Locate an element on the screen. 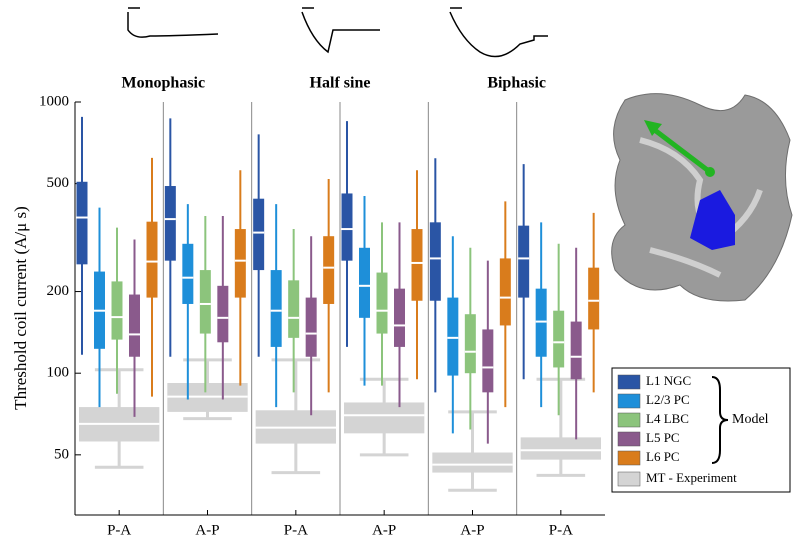  y-tick-label: 1000 is located at coordinates (54, 101).